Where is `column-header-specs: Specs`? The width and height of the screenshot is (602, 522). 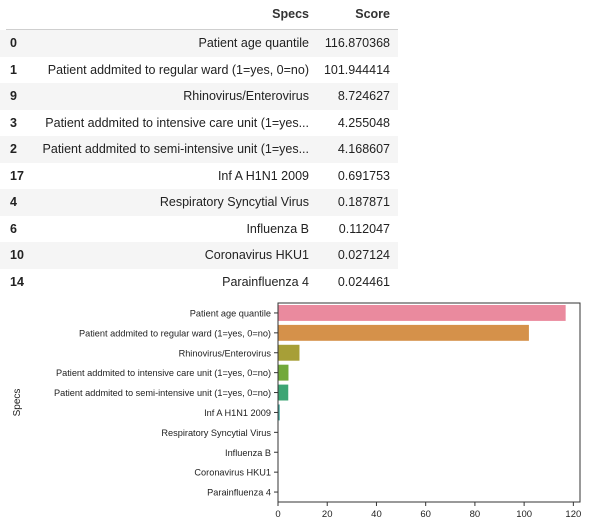
column-header-specs: Specs is located at coordinates (290, 14).